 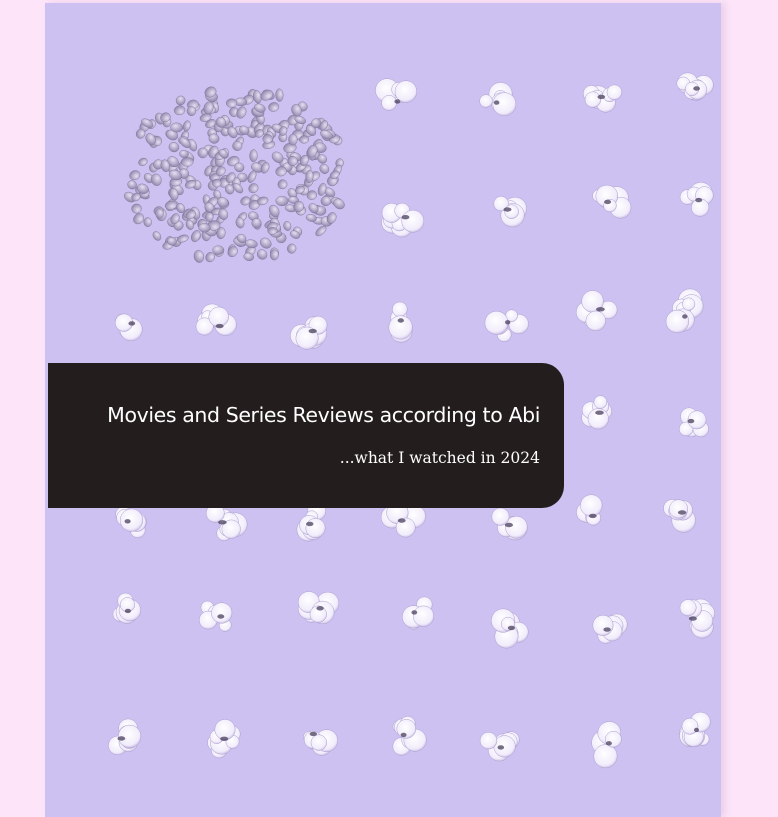 I want to click on blog-subtitle: ...what I watched in 2024, so click(x=439, y=458).